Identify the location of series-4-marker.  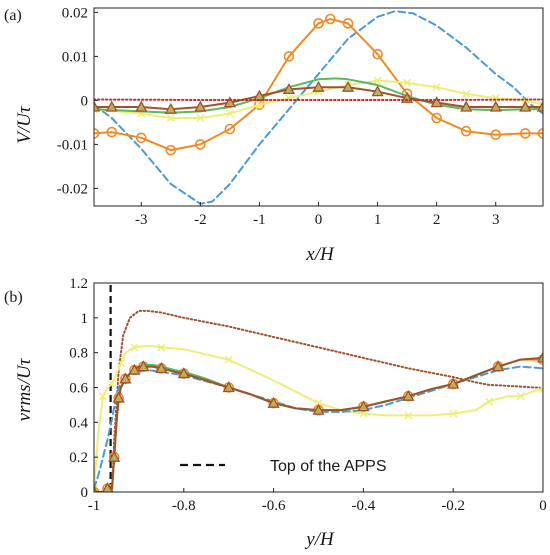
(540, 359).